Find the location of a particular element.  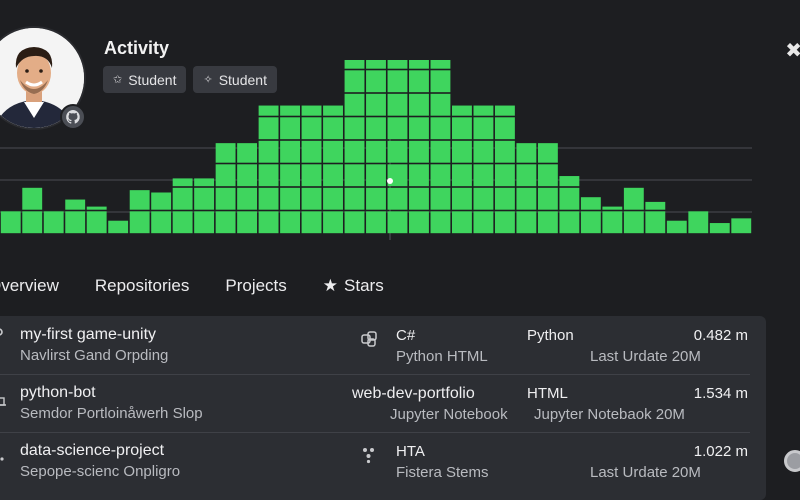

repo-description: Semdor Portloinåwerh Slop is located at coordinates (111, 413).